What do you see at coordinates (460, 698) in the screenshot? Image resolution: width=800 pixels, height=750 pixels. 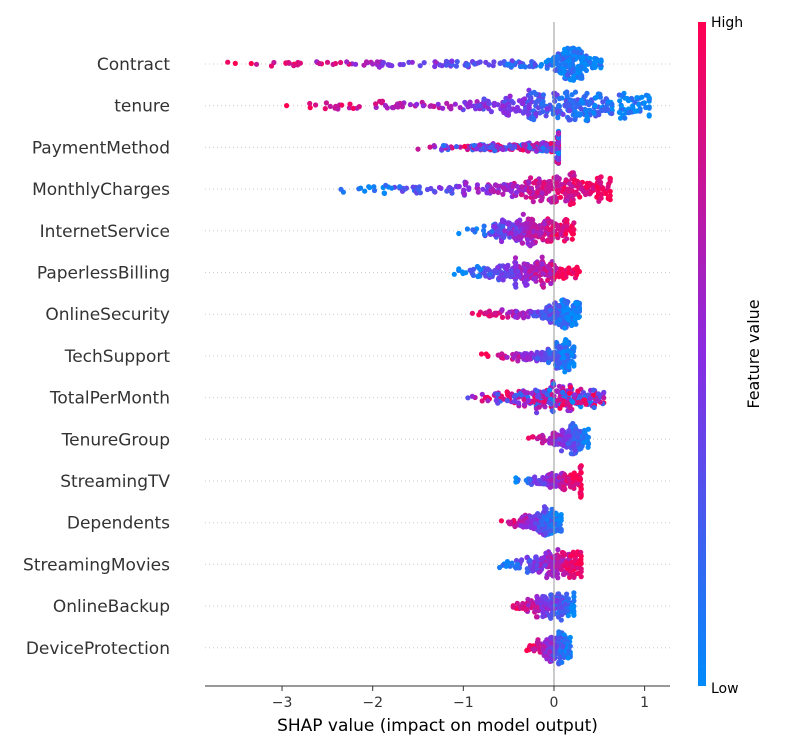 I see `x-axis-ticks: −3 −2 −1 0 1` at bounding box center [460, 698].